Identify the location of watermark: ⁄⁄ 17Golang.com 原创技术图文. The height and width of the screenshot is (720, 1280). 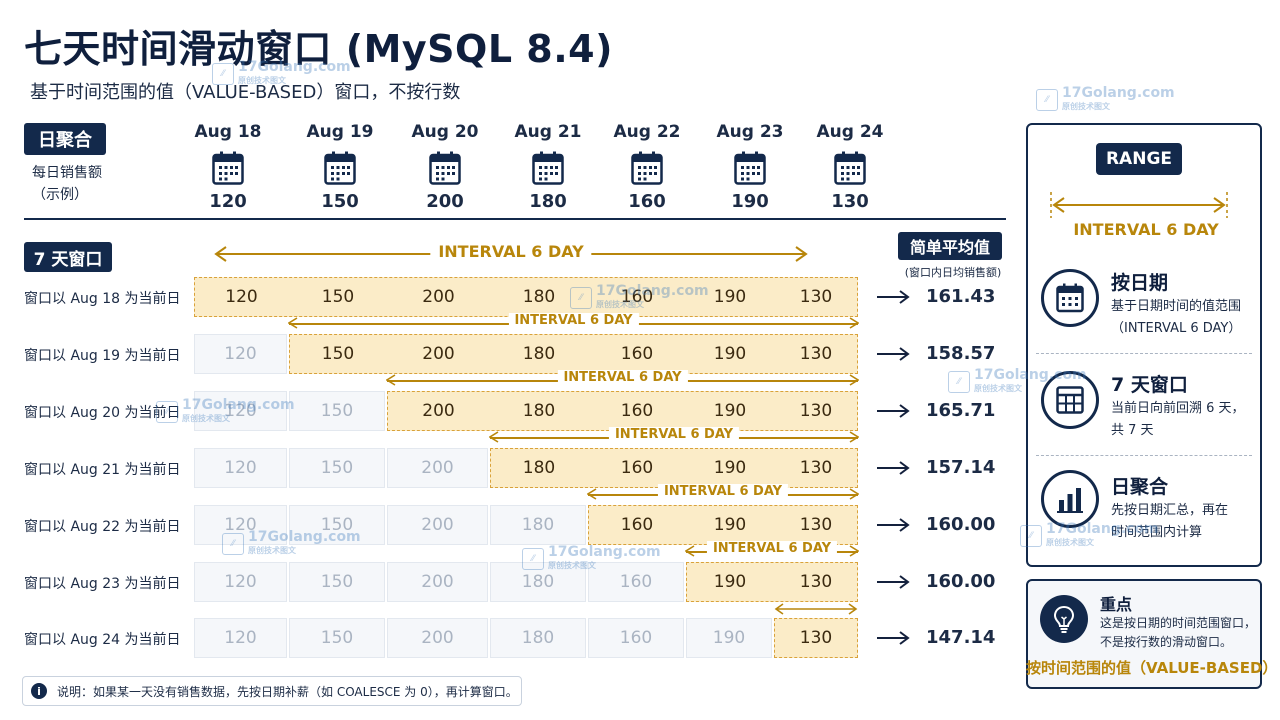
(1105, 100).